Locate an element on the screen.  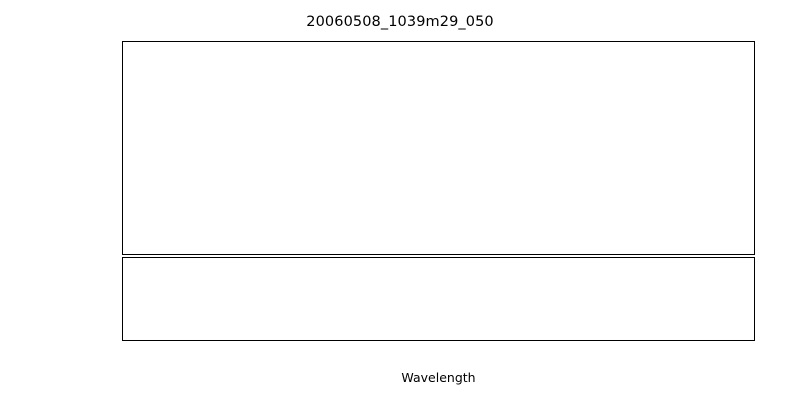
x-axis-label: Wavelength is located at coordinates (438, 377).